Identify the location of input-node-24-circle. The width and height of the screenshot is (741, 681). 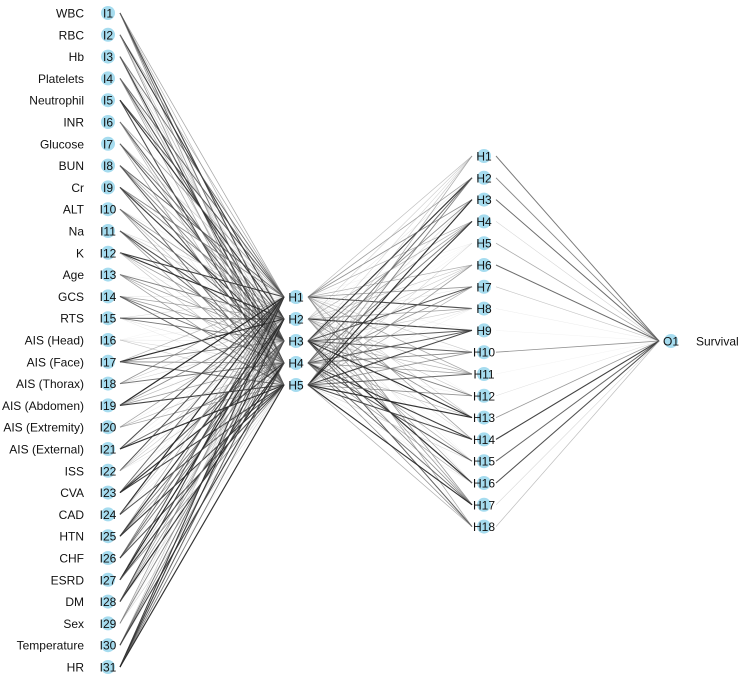
(108, 514).